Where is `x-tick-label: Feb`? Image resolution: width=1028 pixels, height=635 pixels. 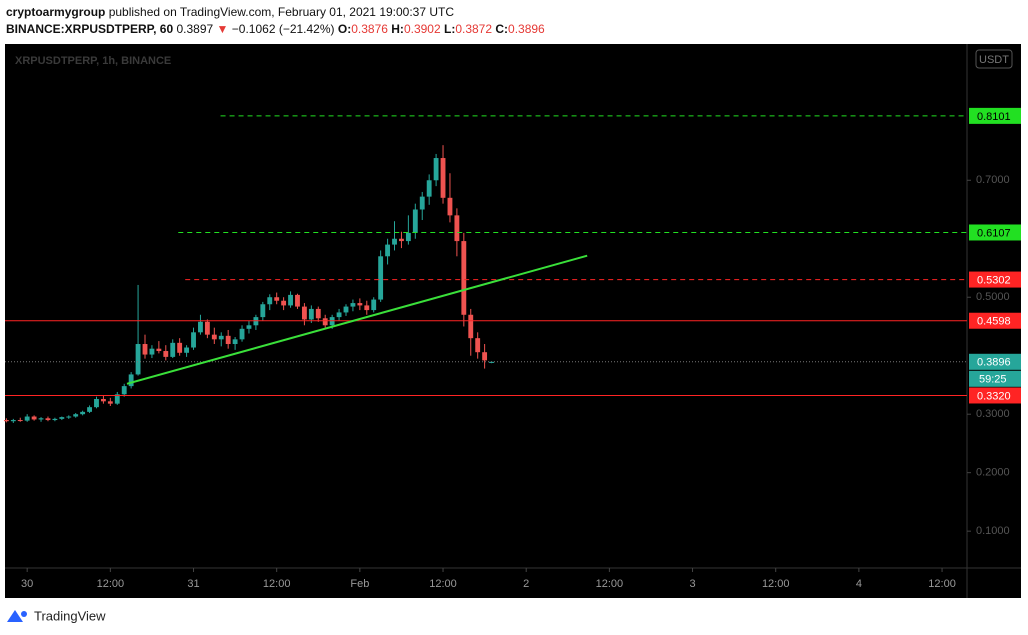 x-tick-label: Feb is located at coordinates (359, 584).